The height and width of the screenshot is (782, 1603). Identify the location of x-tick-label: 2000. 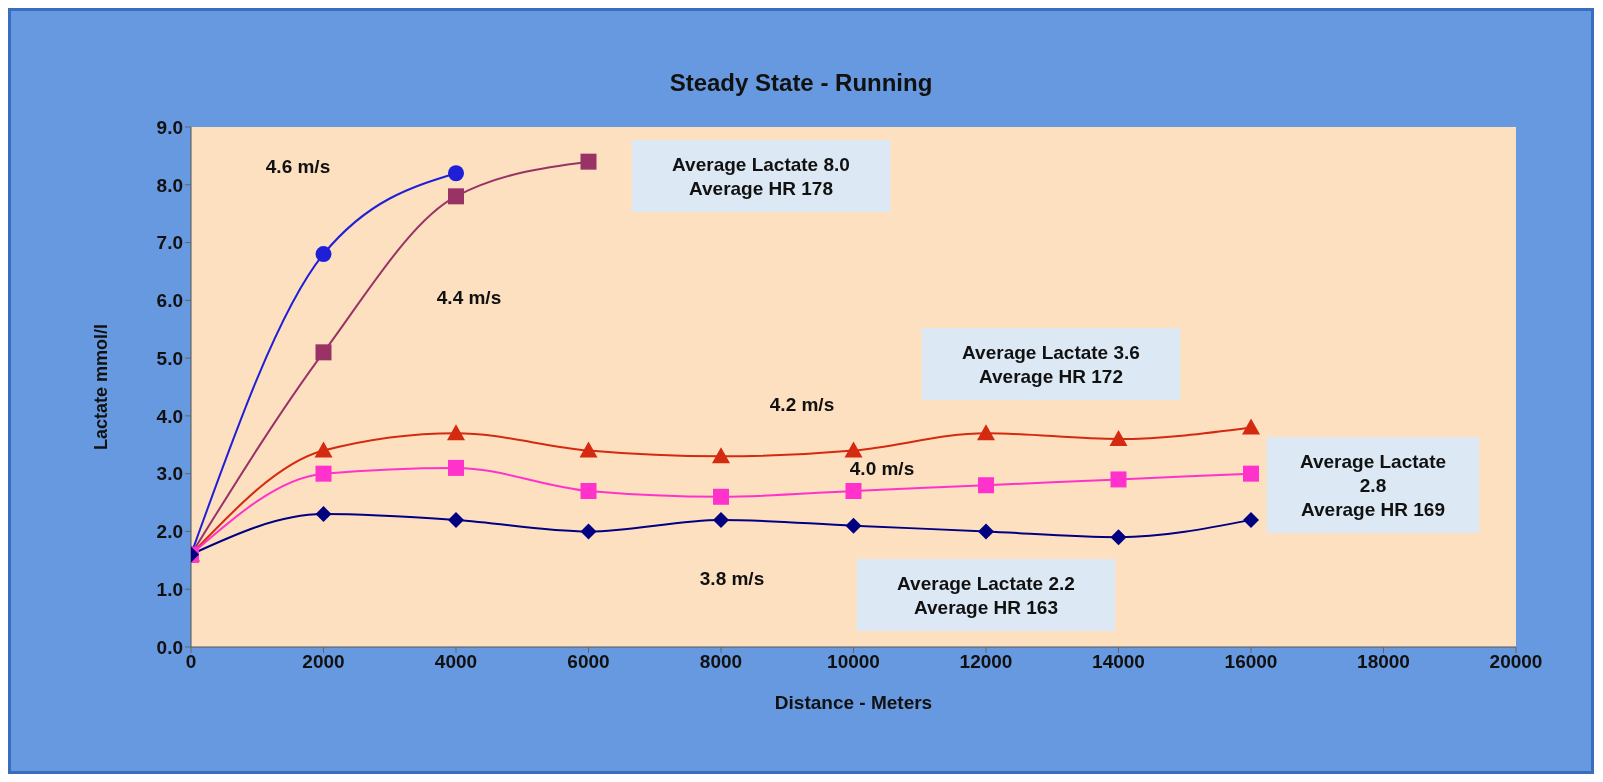
(323, 662).